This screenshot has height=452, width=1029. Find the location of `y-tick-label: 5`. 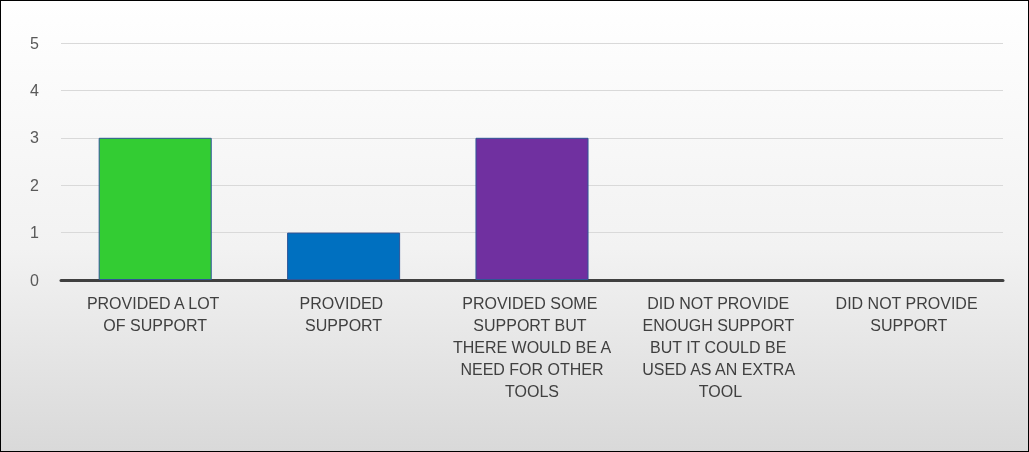

y-tick-label: 5 is located at coordinates (35, 43).